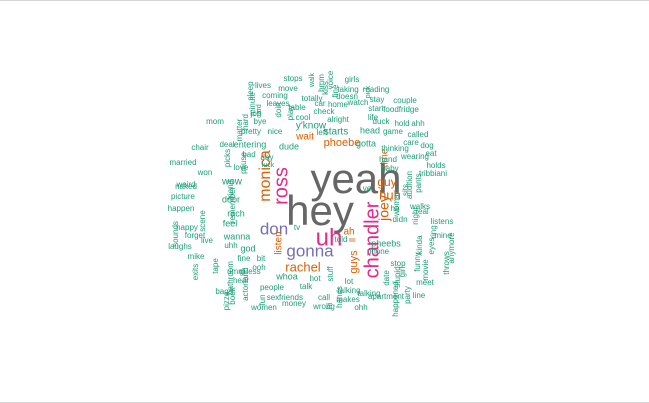 The image size is (649, 403). What do you see at coordinates (278, 109) in the screenshot?
I see `word-doin: doin` at bounding box center [278, 109].